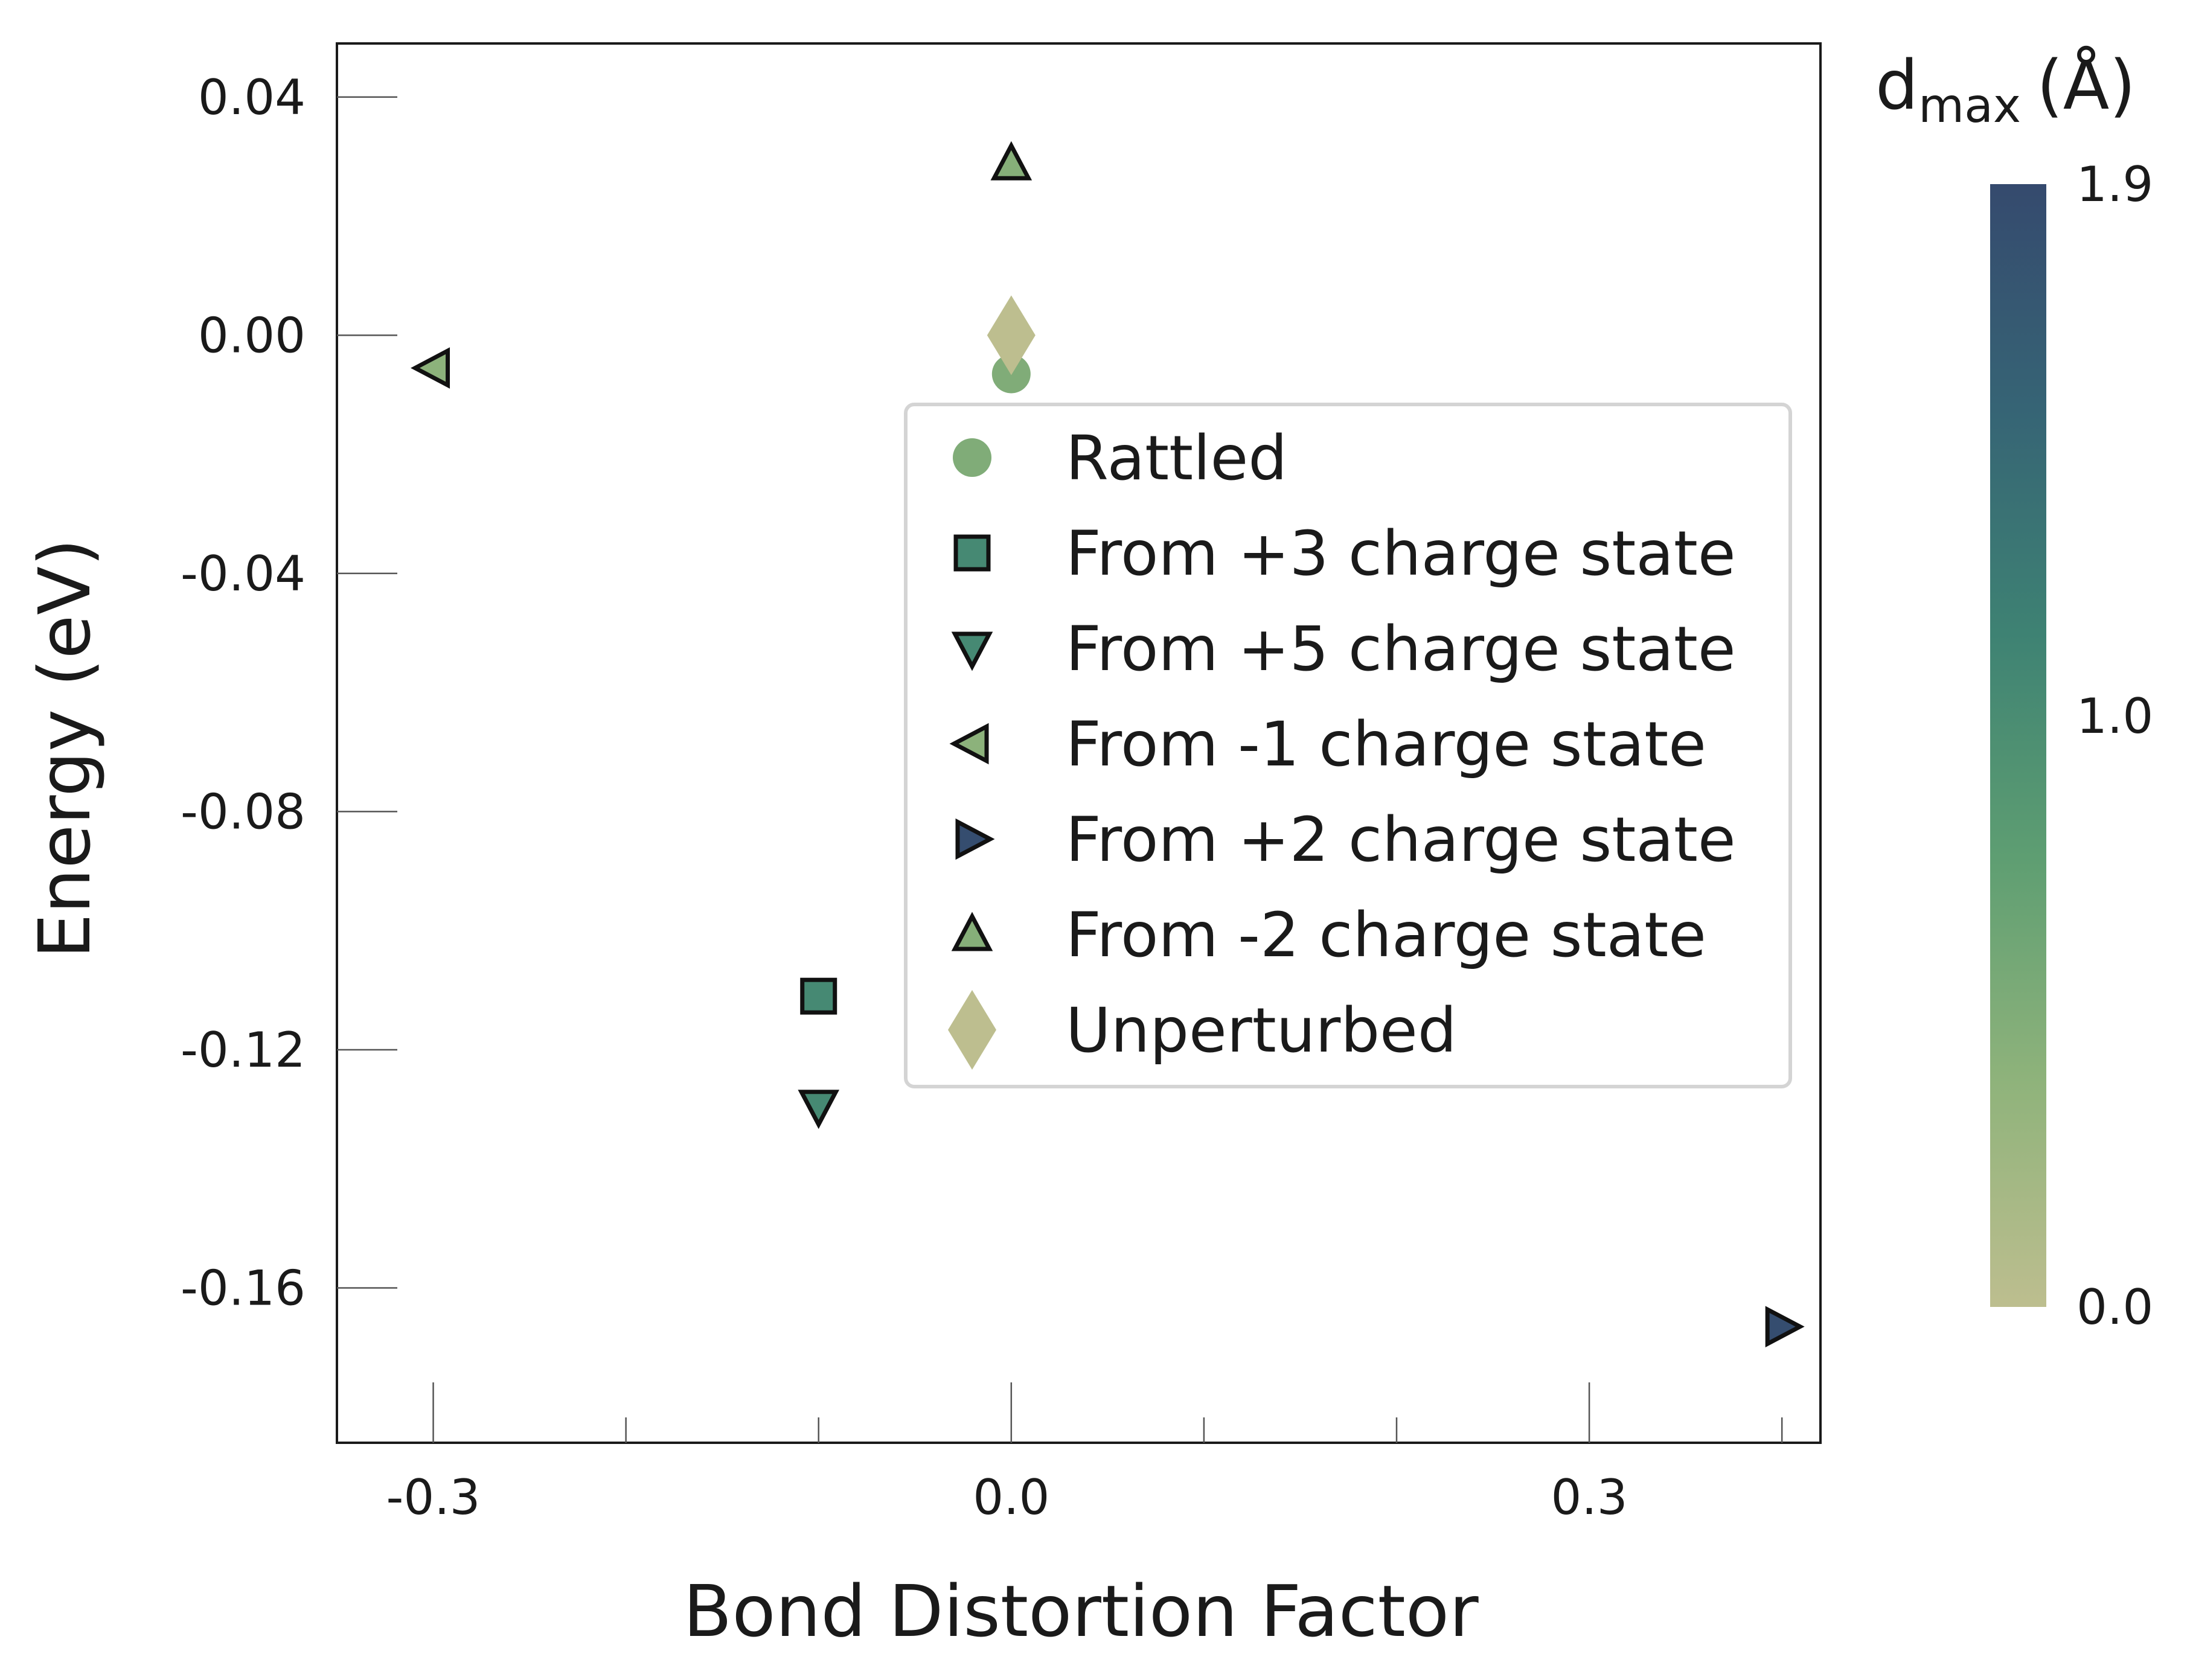 The height and width of the screenshot is (1680, 2190). What do you see at coordinates (972, 553) in the screenshot?
I see `legend-marker-square` at bounding box center [972, 553].